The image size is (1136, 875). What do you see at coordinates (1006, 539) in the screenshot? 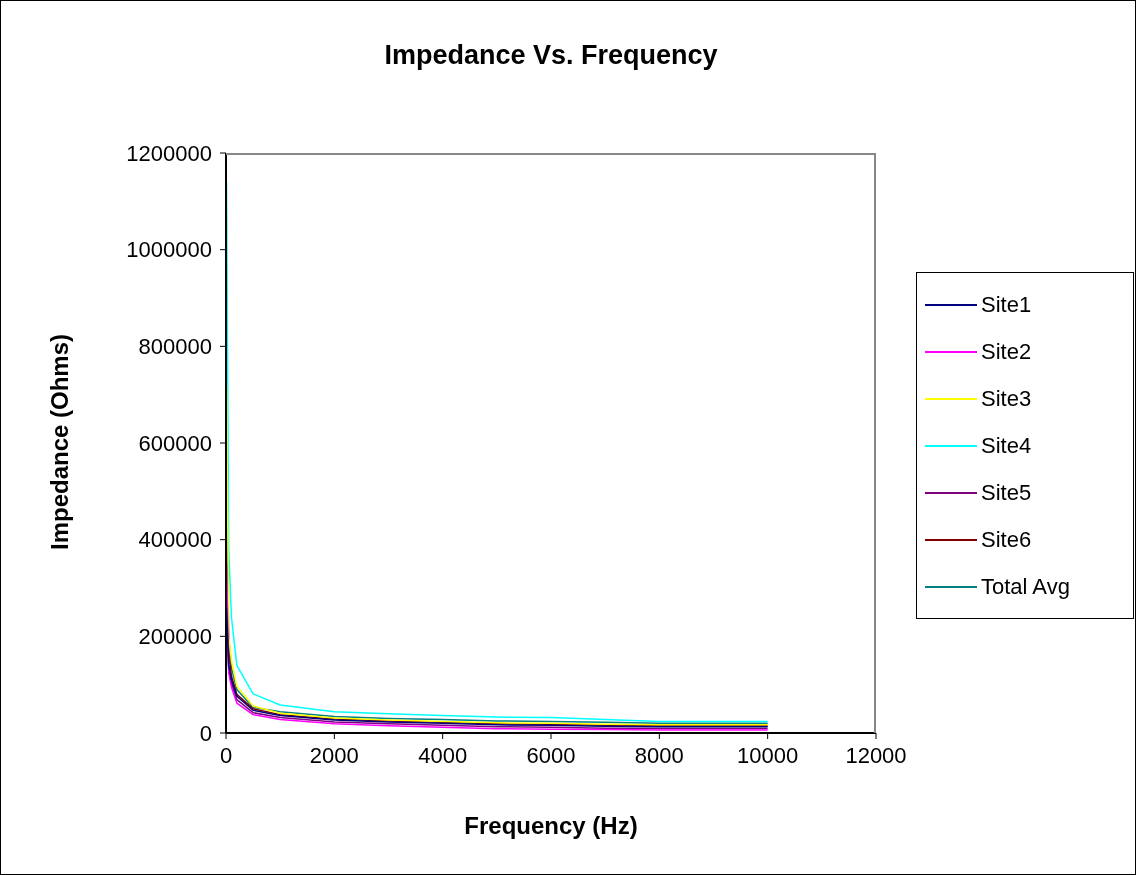
I see `legend-label: Site6` at bounding box center [1006, 539].